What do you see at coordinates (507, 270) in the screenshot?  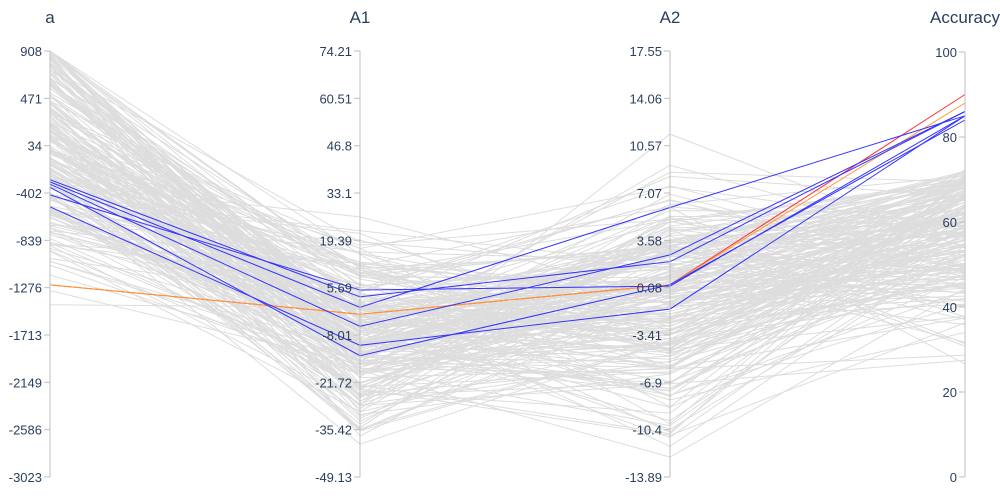 I see `background-line` at bounding box center [507, 270].